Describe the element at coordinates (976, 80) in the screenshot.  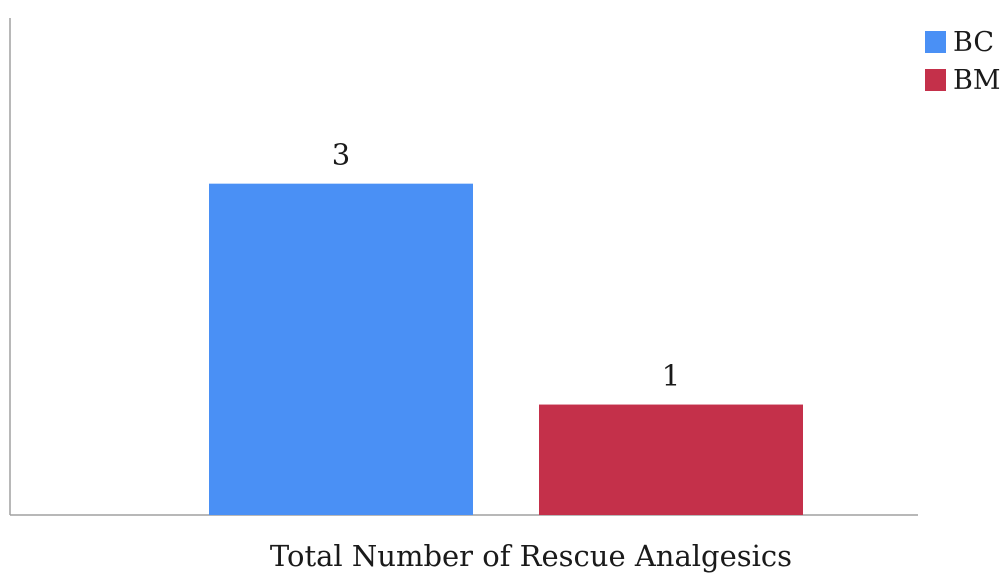
I see `legend-label-bm: BM` at that location.